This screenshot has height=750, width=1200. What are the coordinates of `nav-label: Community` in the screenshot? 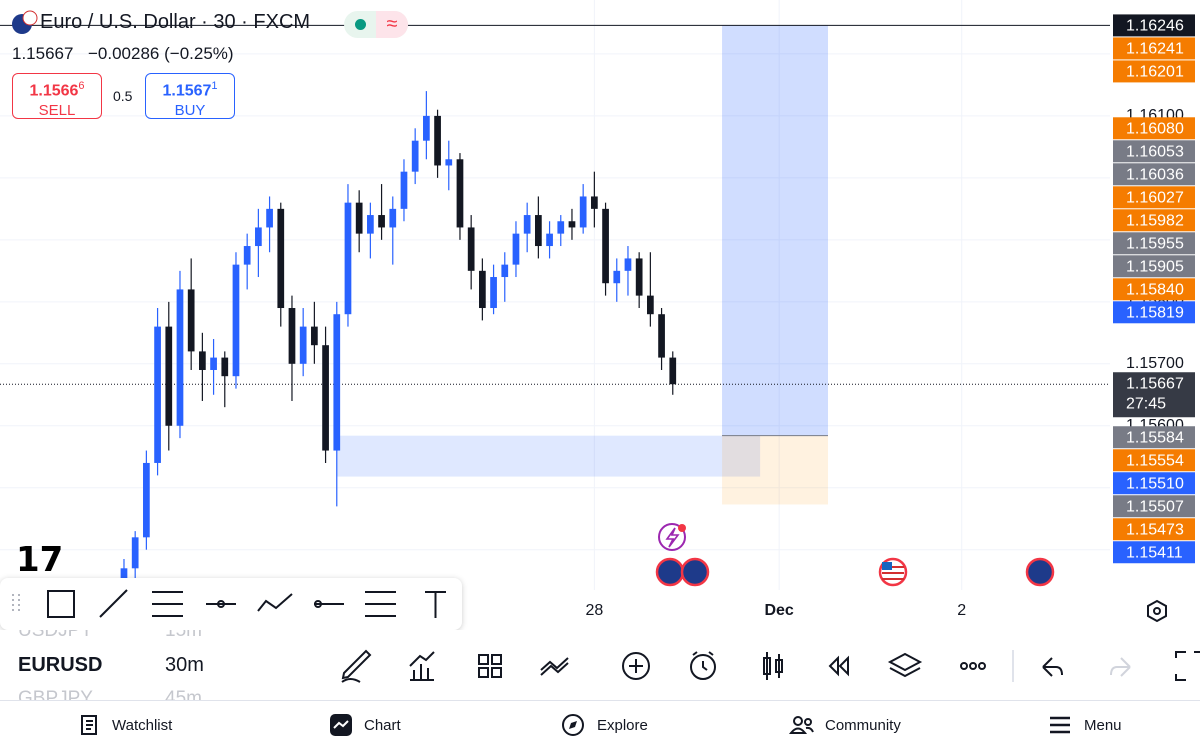 It's located at (863, 725).